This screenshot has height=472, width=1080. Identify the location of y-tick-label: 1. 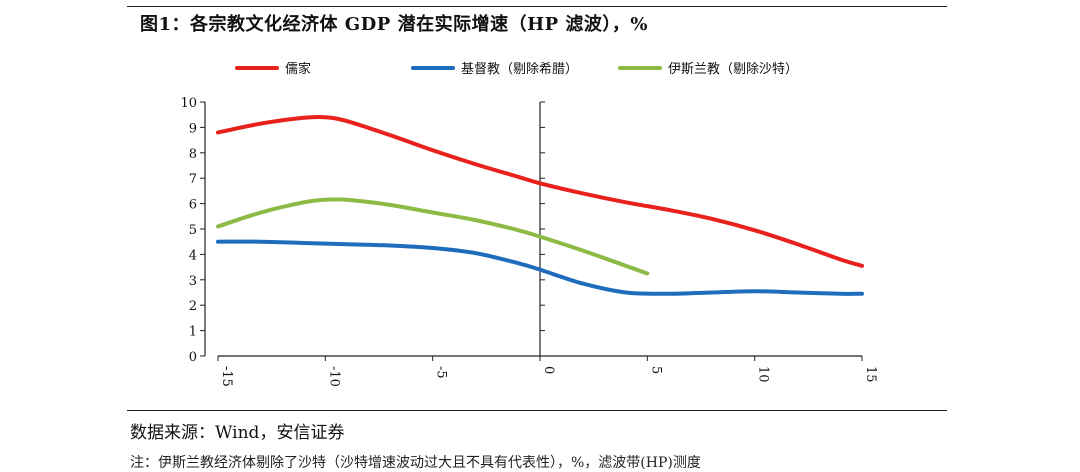
(193, 332).